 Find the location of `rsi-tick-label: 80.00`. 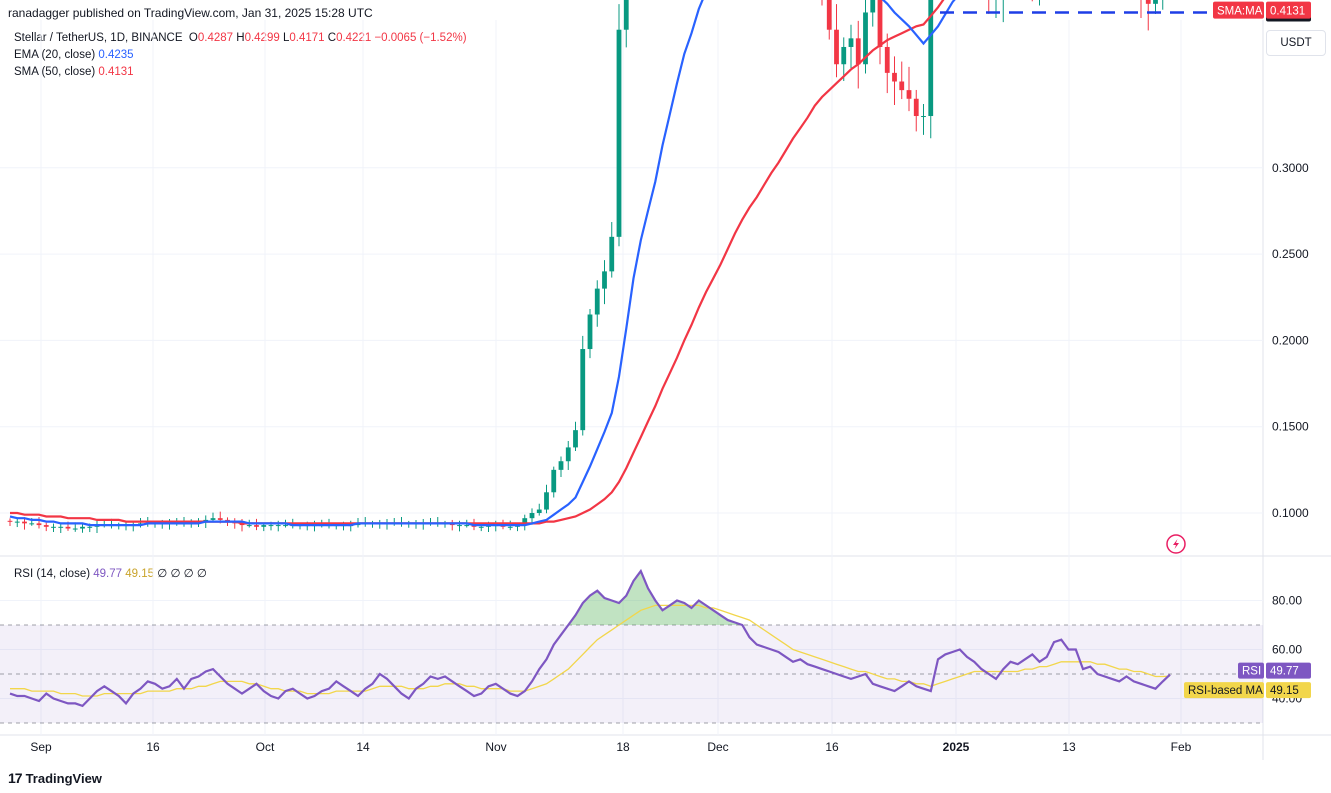

rsi-tick-label: 80.00 is located at coordinates (1287, 601).